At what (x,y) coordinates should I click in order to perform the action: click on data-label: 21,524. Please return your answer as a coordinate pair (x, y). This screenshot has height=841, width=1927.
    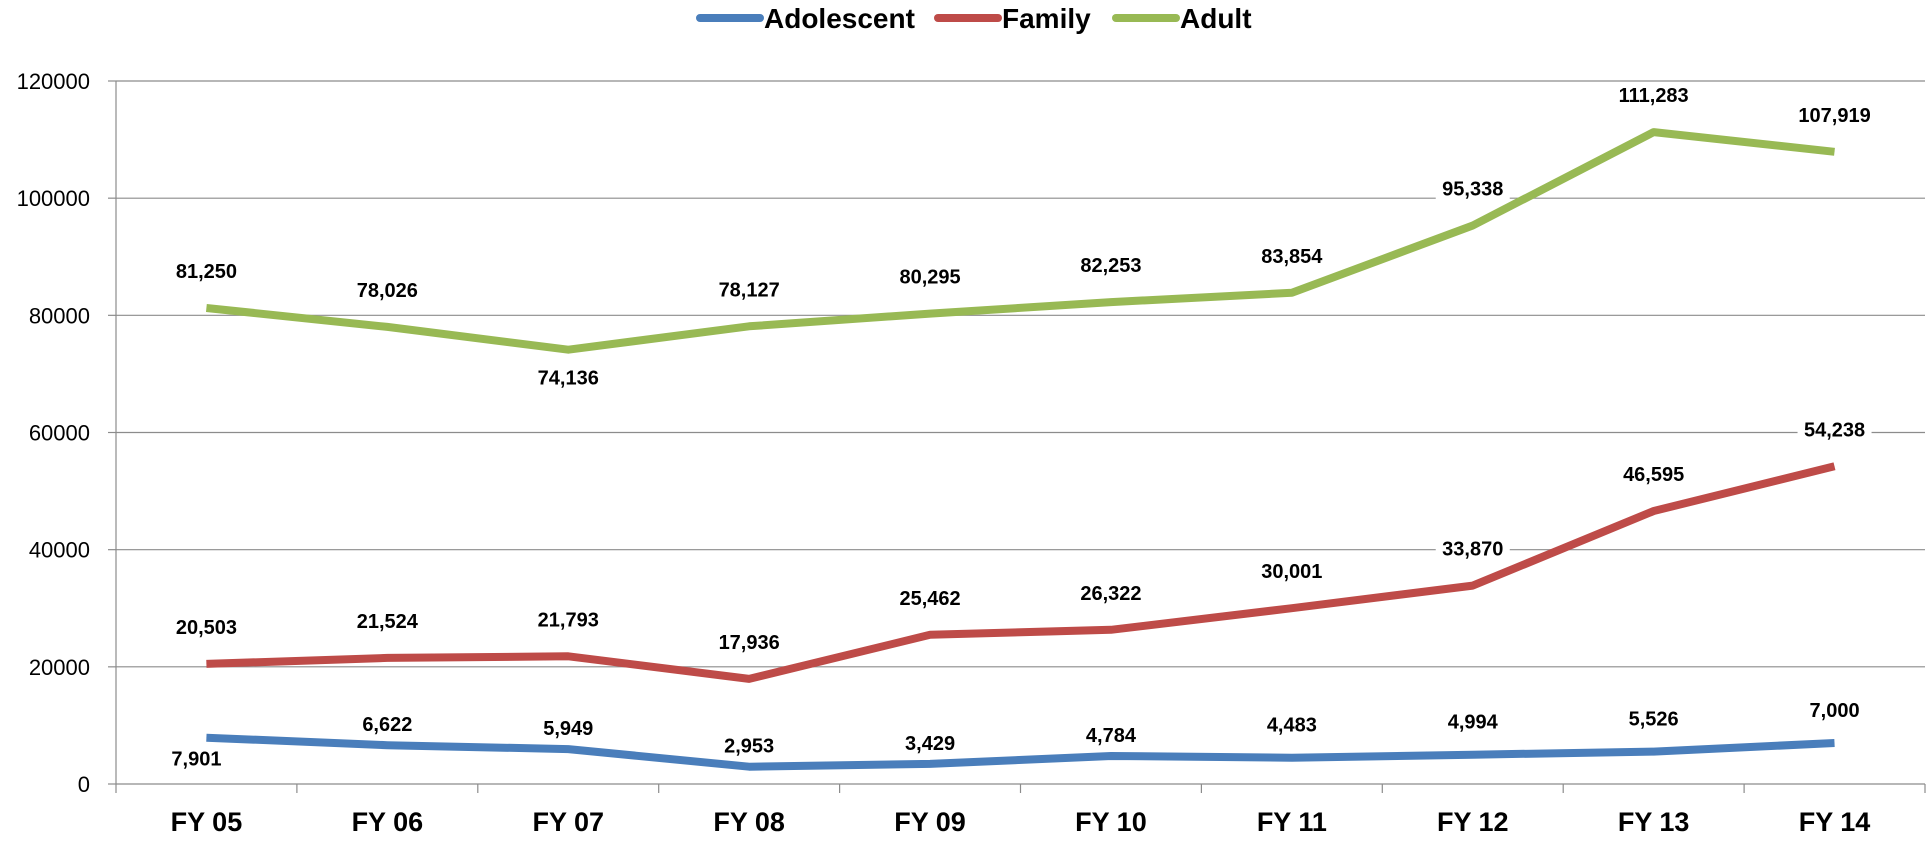
    Looking at the image, I should click on (388, 622).